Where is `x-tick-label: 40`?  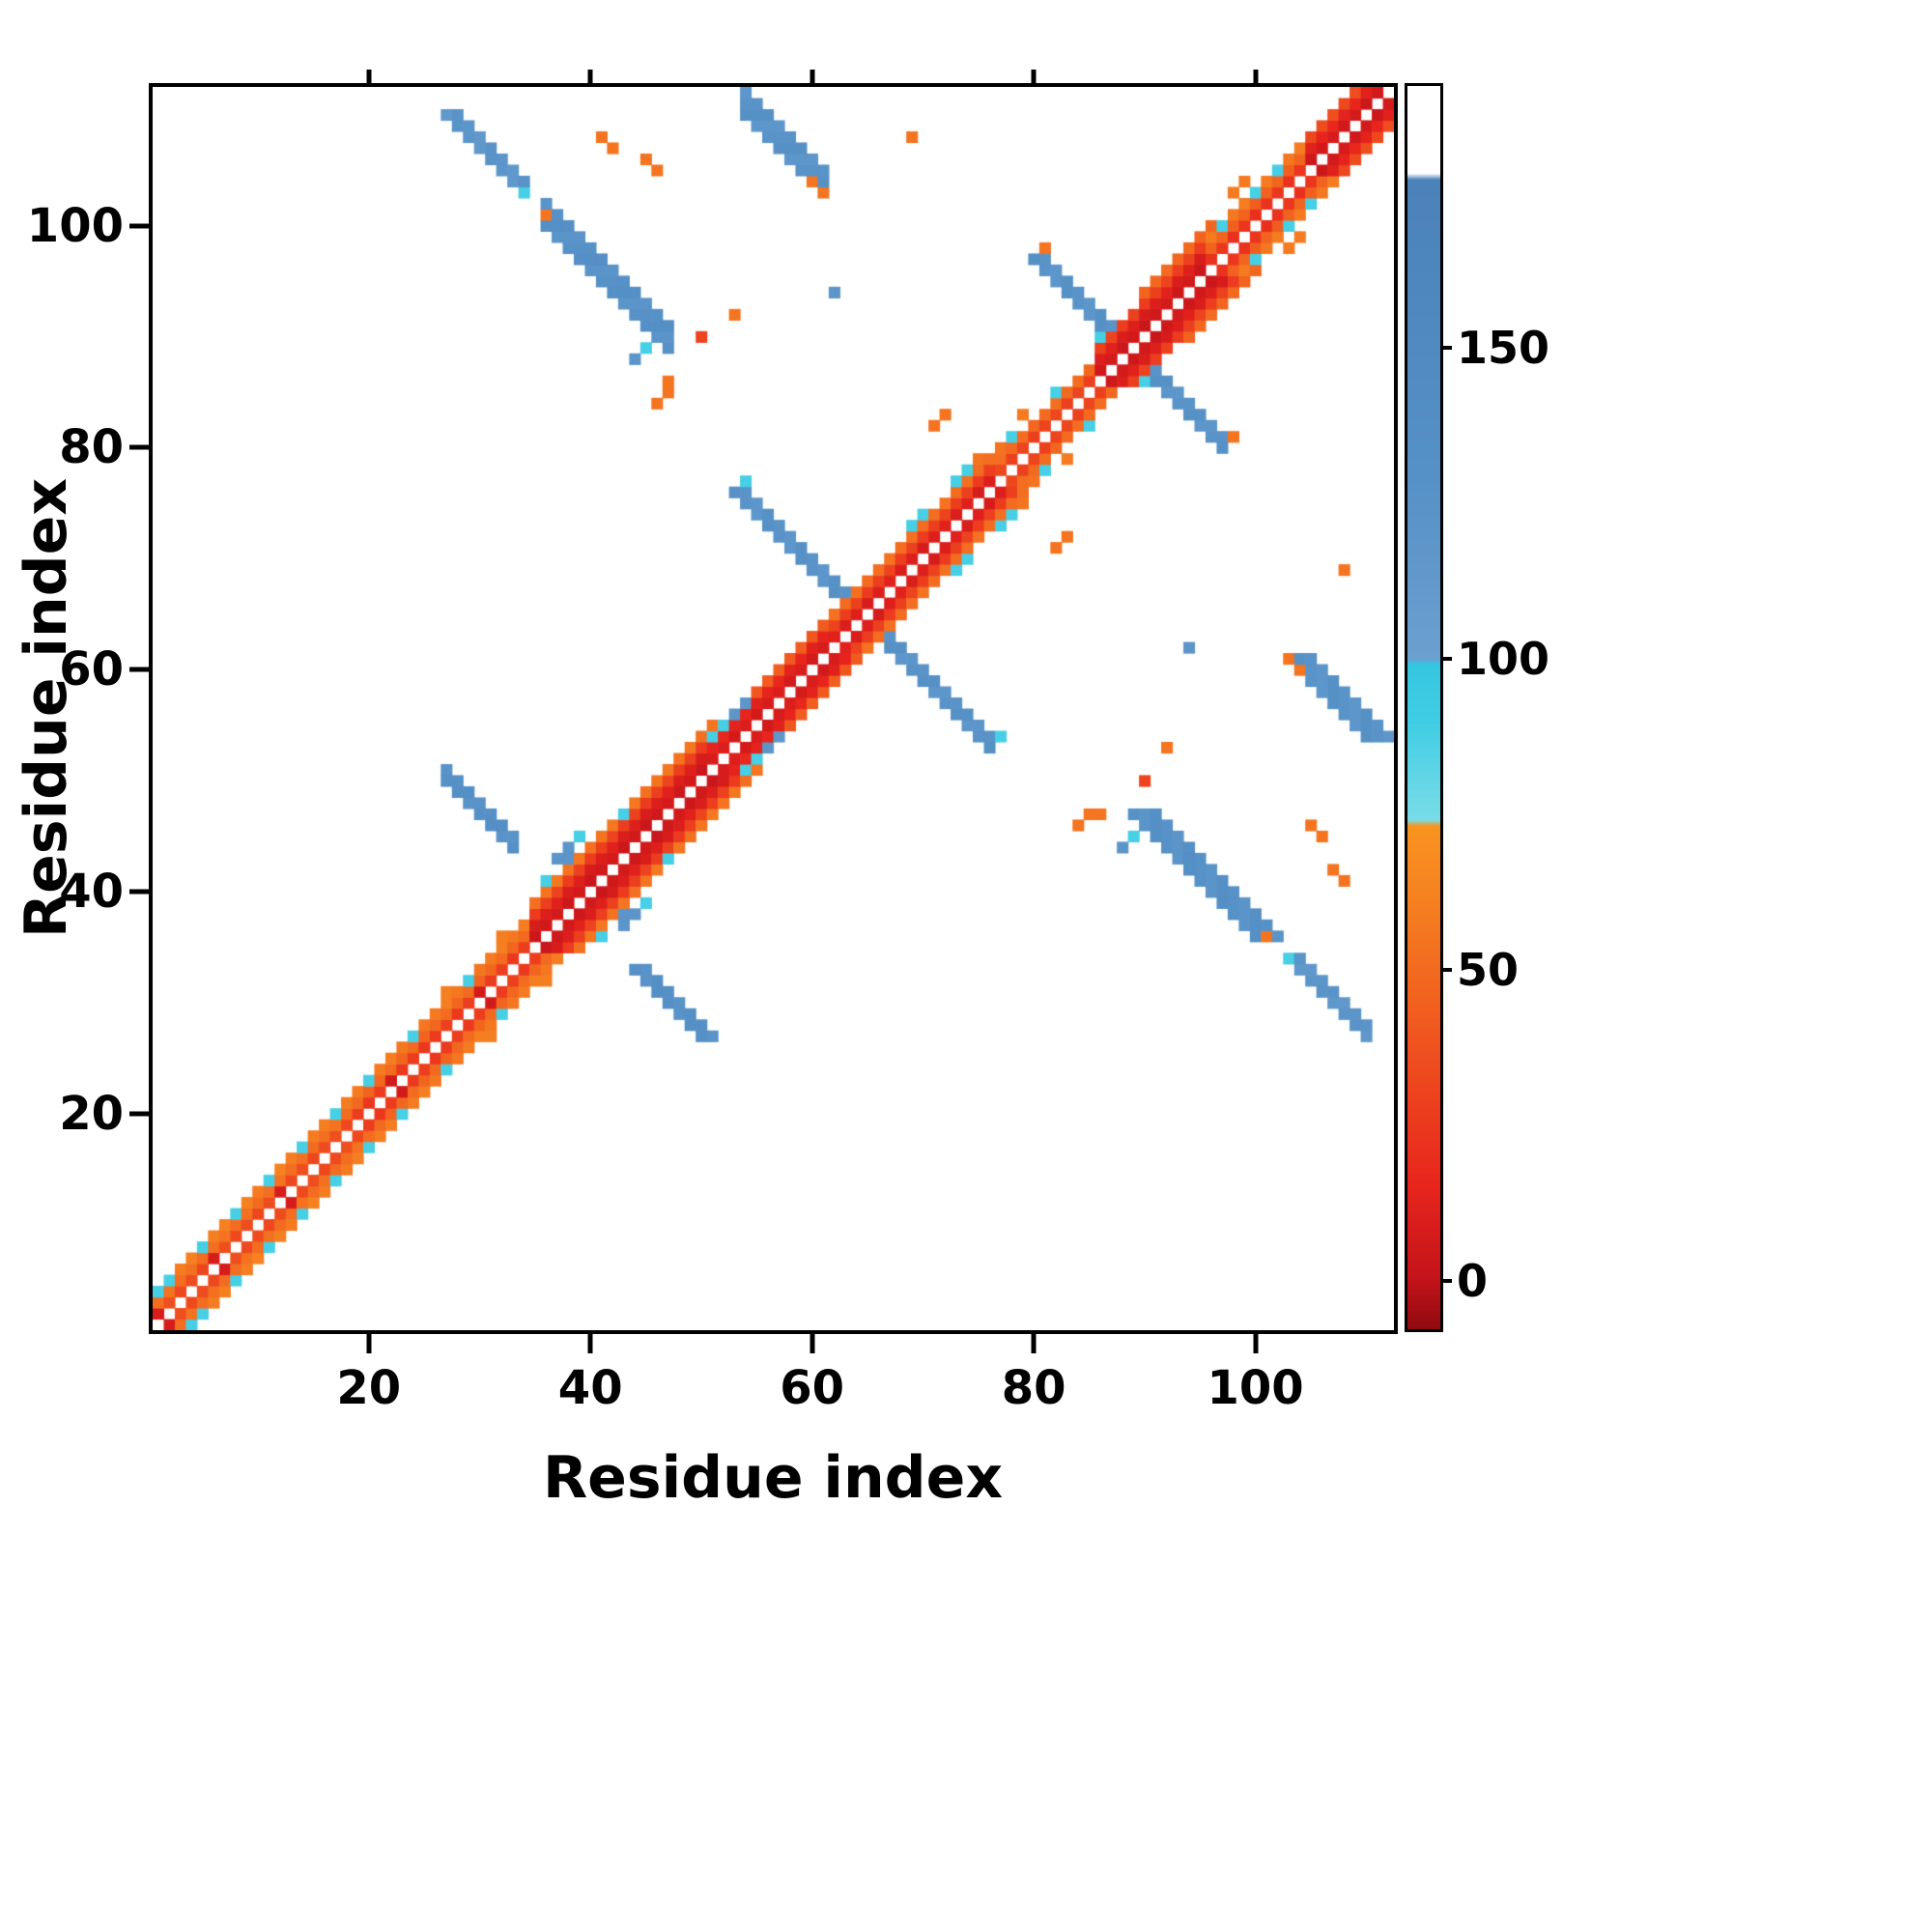
x-tick-label: 40 is located at coordinates (590, 1388).